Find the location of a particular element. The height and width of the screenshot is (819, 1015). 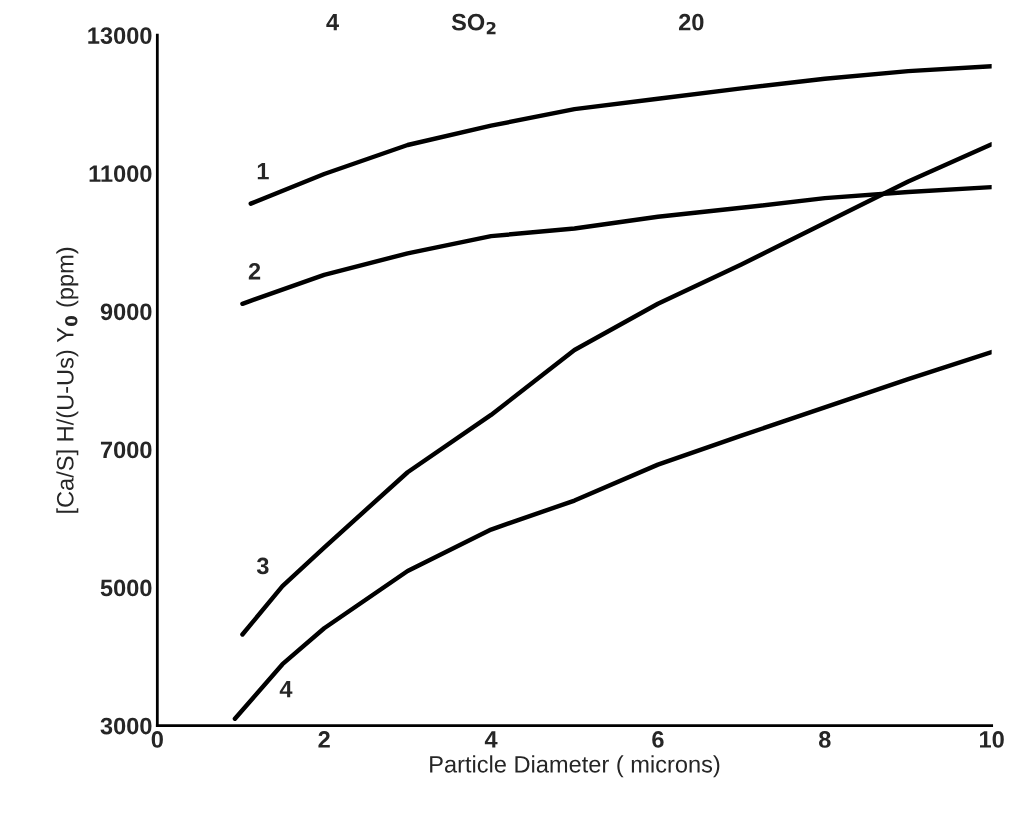

series-label: 4 is located at coordinates (286, 689).